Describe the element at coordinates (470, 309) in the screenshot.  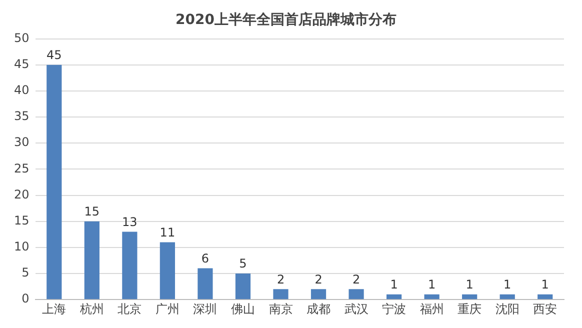
I see `x-tick-label: 重庆` at that location.